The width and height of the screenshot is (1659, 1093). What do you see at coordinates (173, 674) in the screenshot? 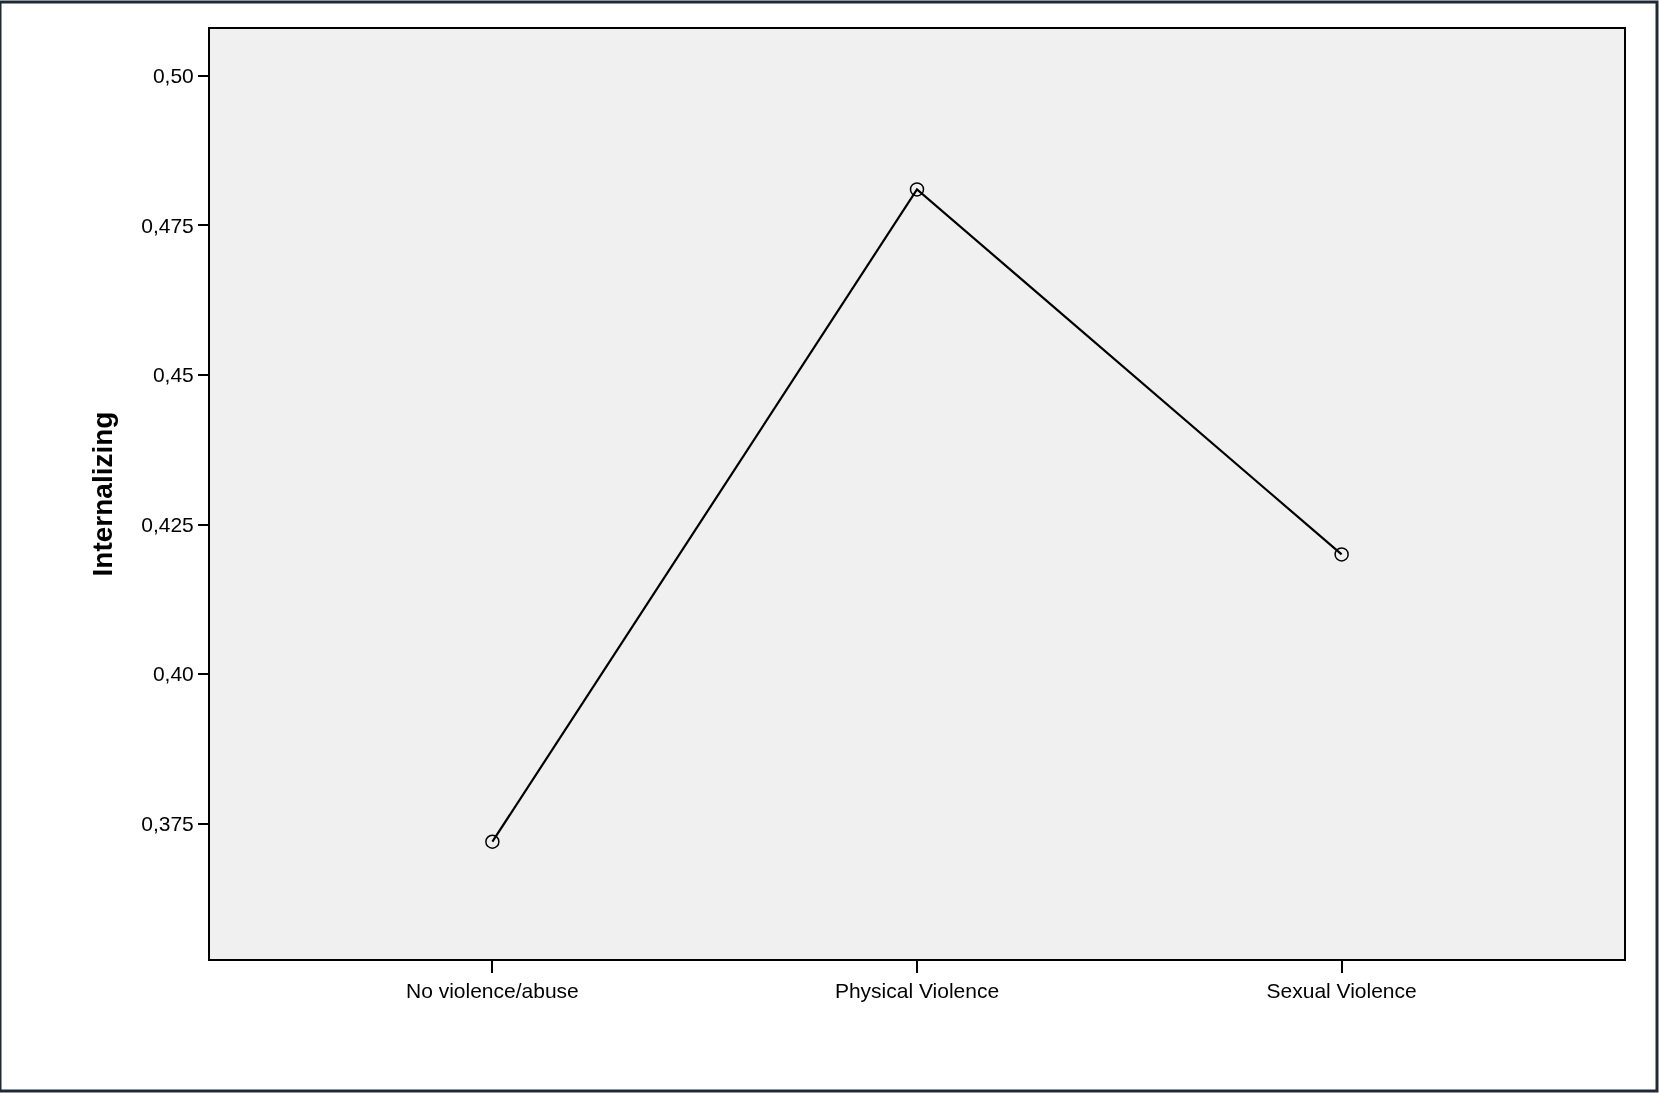
I see `y-tick-label: 0,40` at bounding box center [173, 674].